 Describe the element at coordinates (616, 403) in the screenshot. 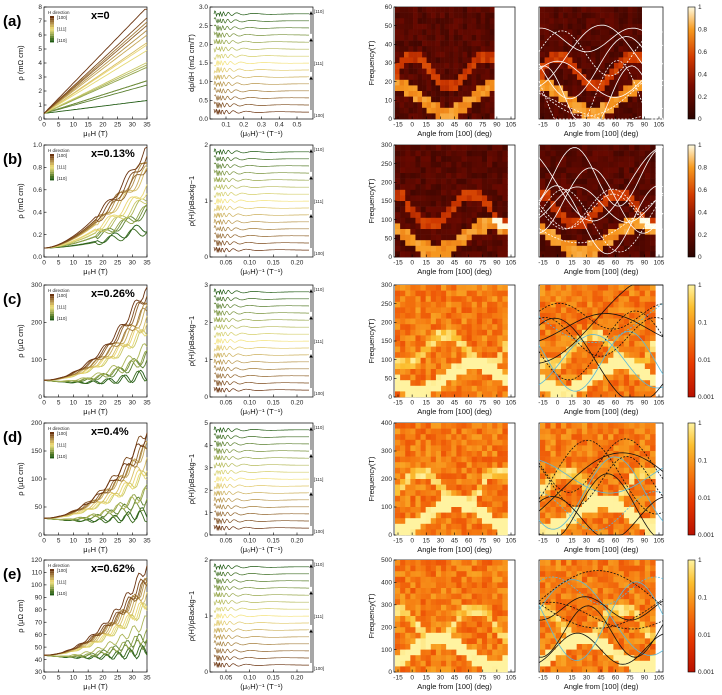

I see `x-tick-label: 60` at that location.